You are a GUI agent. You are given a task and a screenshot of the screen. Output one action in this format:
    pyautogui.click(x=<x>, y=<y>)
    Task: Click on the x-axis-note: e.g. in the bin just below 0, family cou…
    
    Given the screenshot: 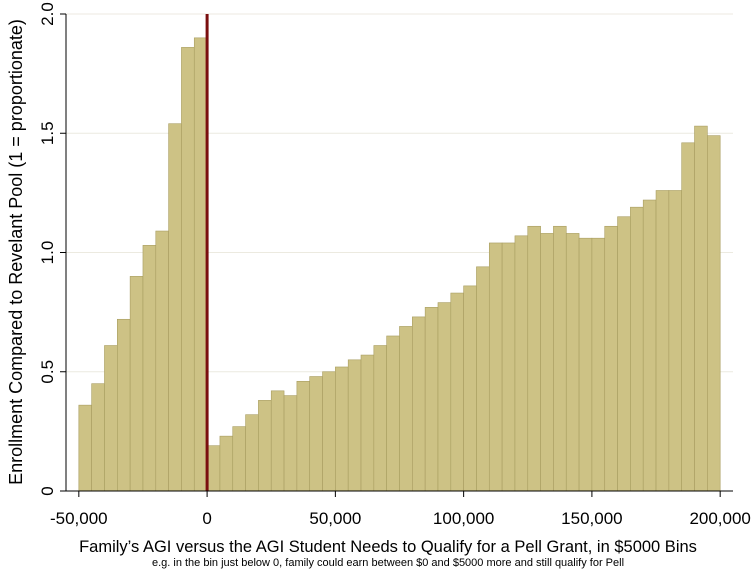 What is the action you would take?
    pyautogui.click(x=388, y=563)
    